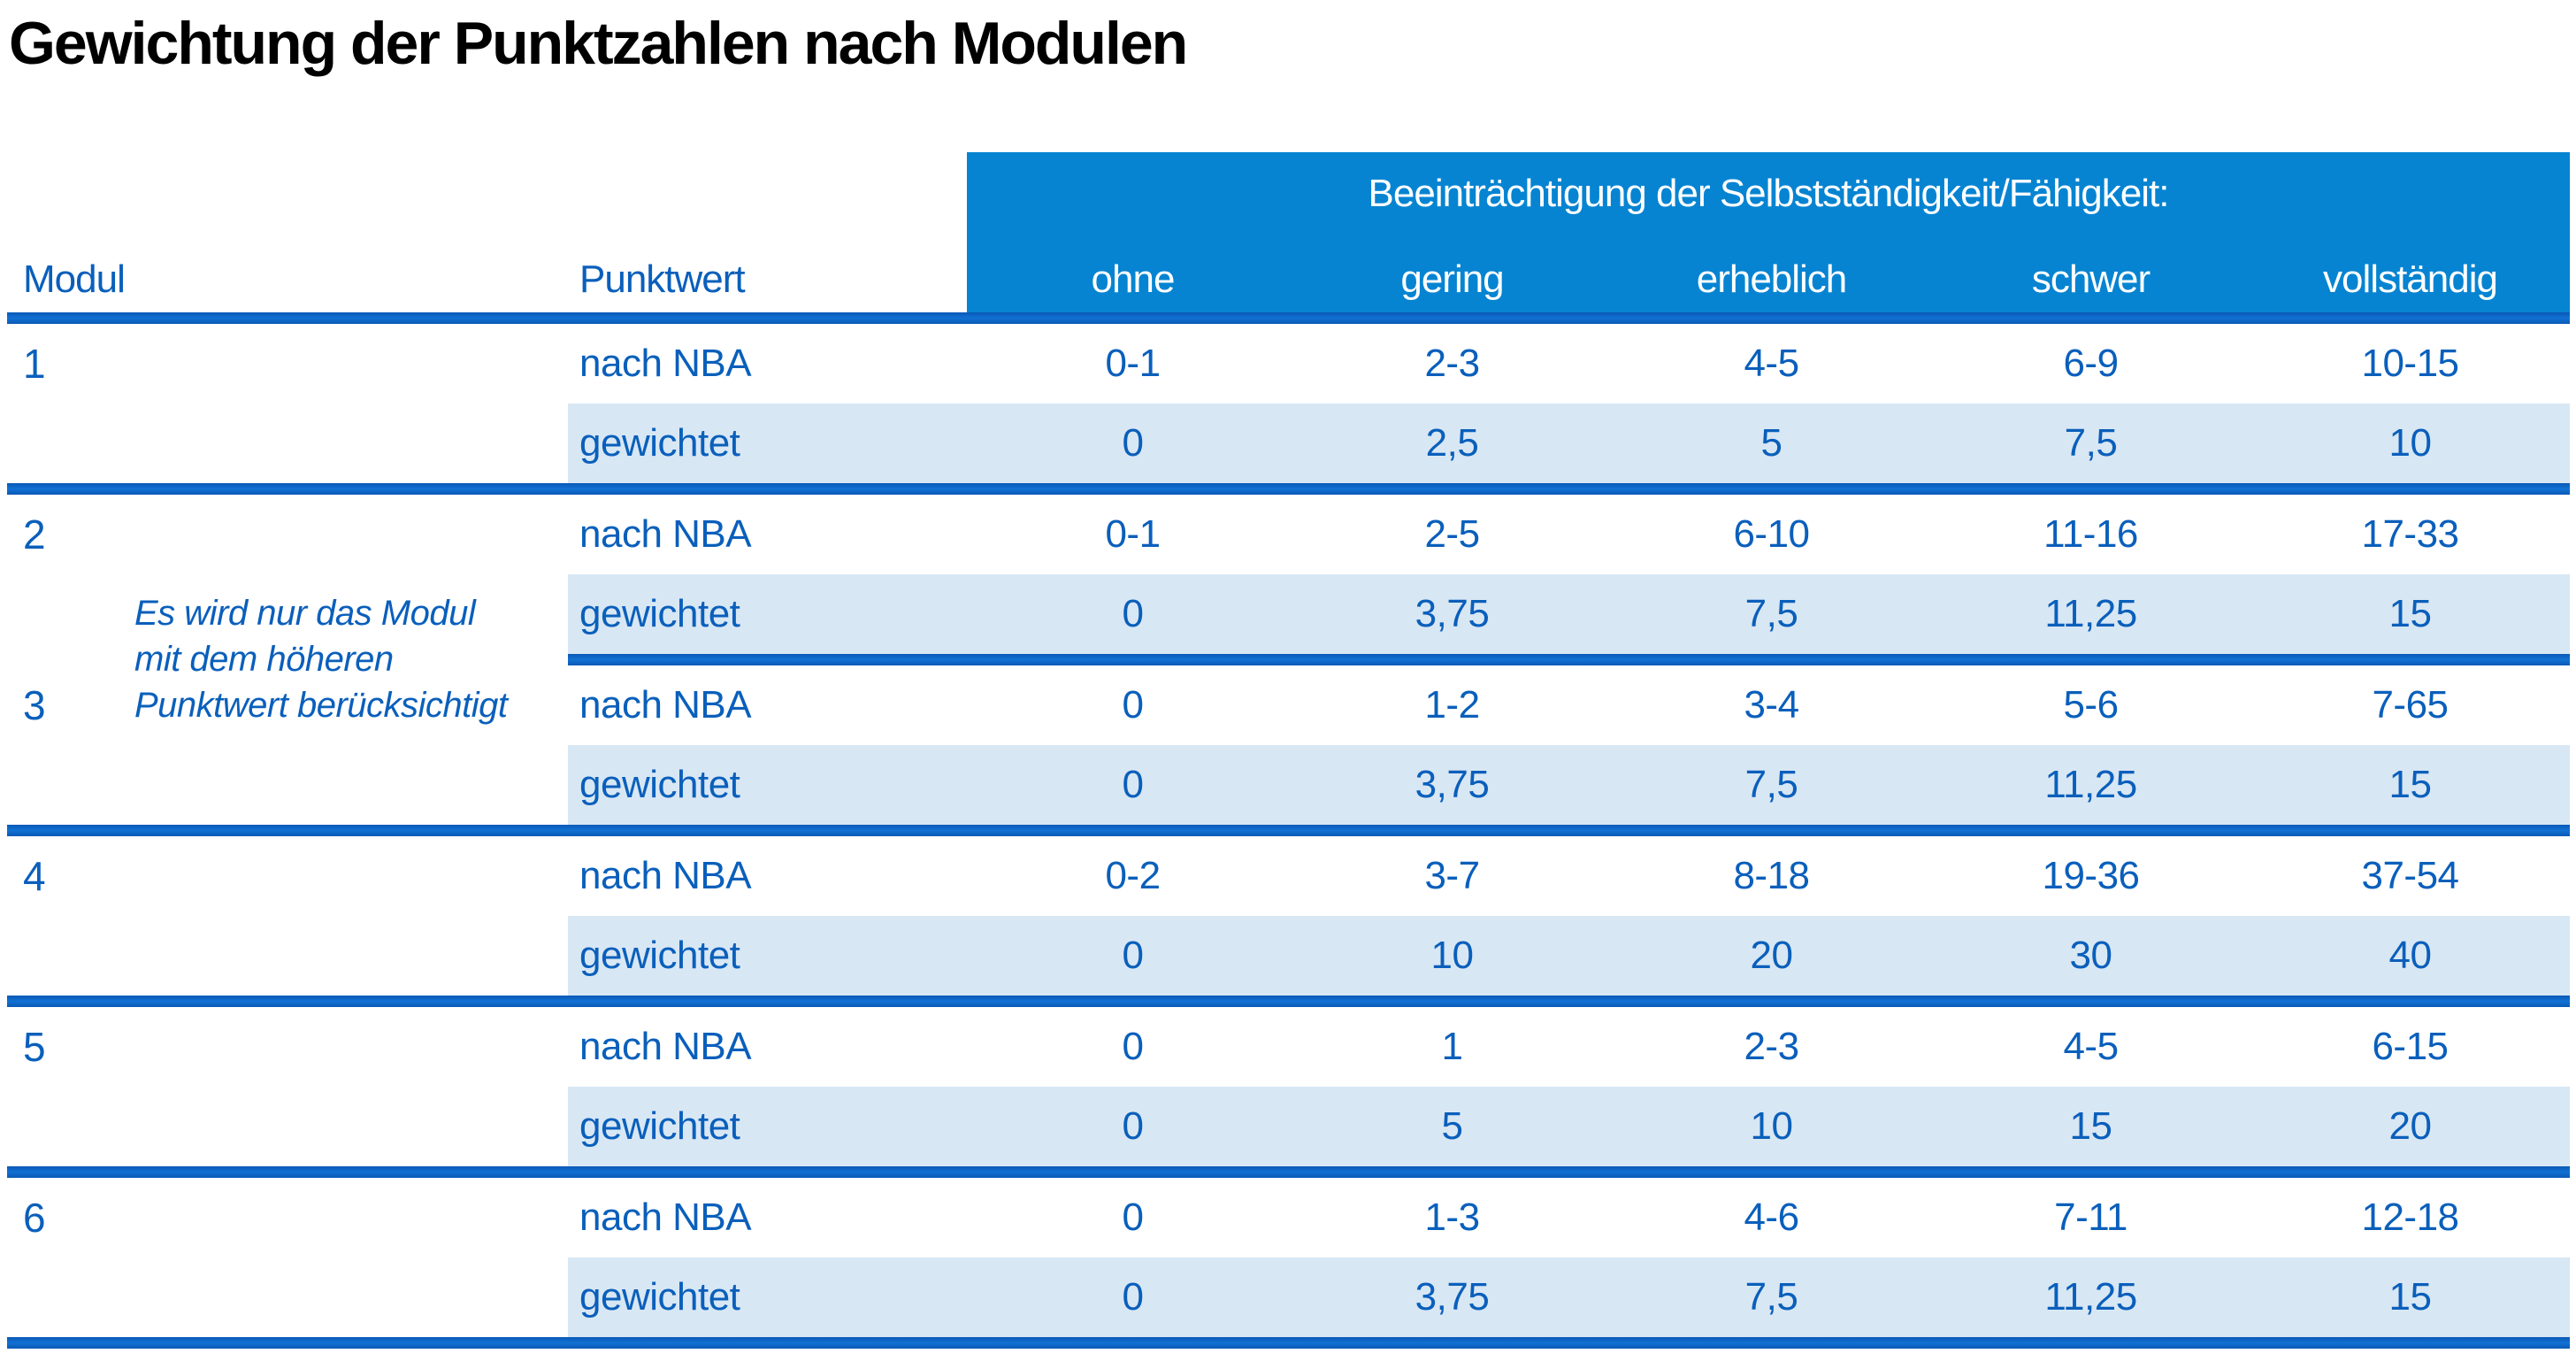  I want to click on cell-value: 6-15, so click(2410, 1046).